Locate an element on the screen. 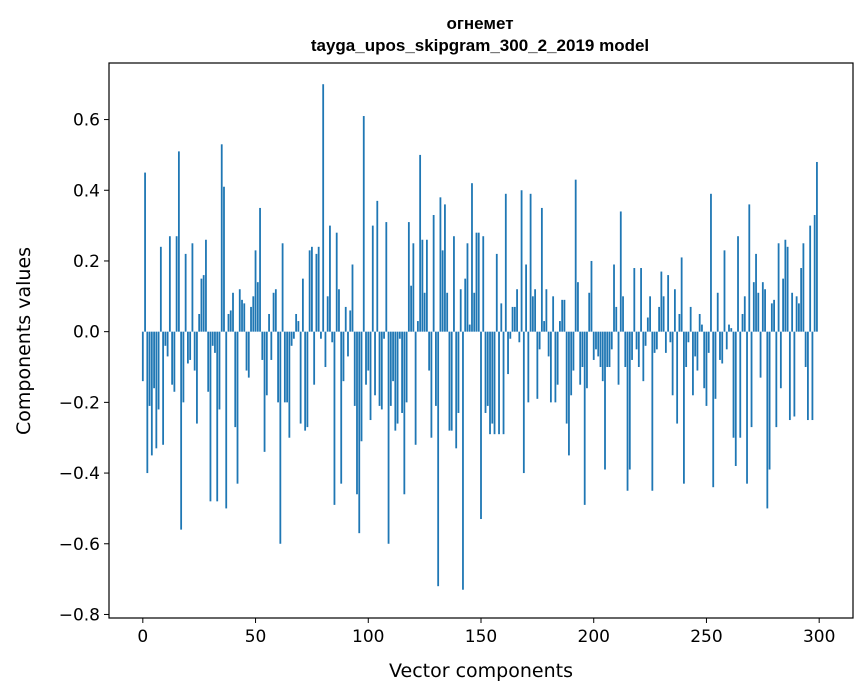 This screenshot has width=867, height=696. y-axis-label: Components values is located at coordinates (24, 341).